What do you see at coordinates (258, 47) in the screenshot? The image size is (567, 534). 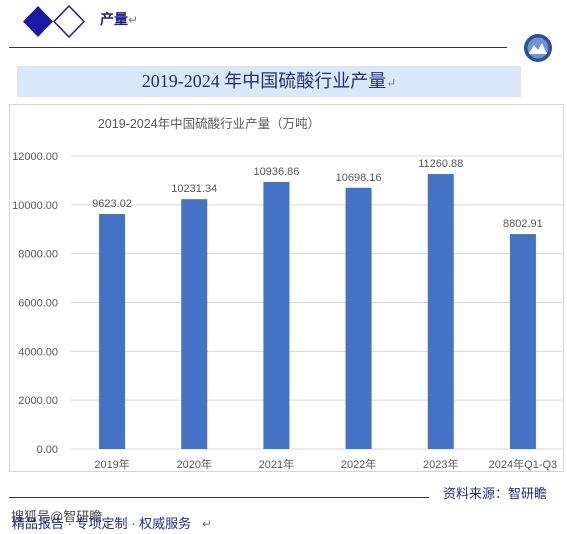 I see `header-divider` at bounding box center [258, 47].